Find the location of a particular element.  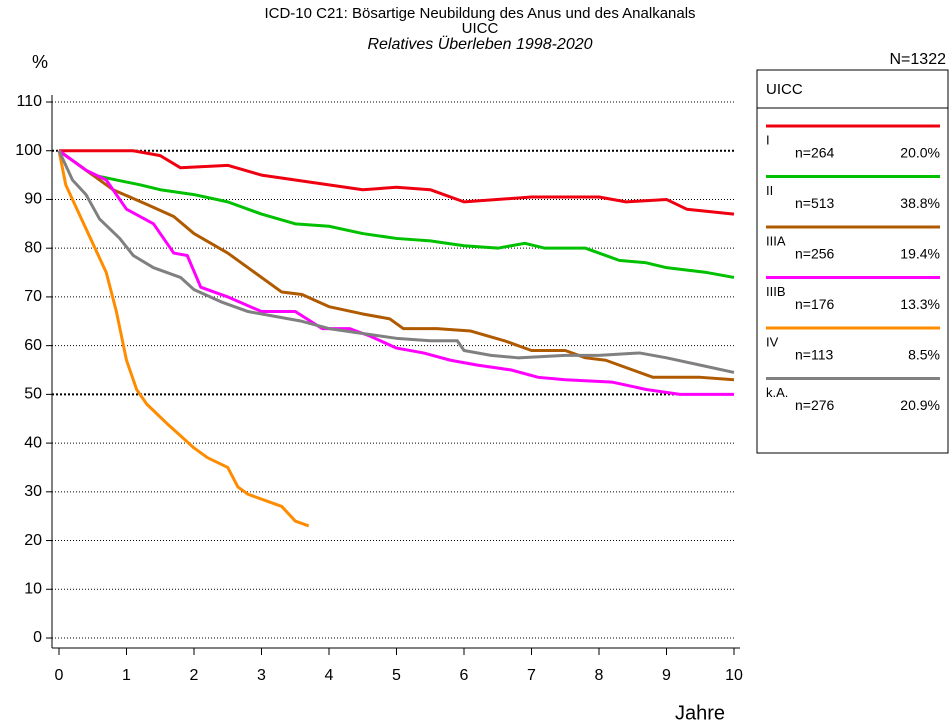

x-tick-label: 1 is located at coordinates (126, 675).